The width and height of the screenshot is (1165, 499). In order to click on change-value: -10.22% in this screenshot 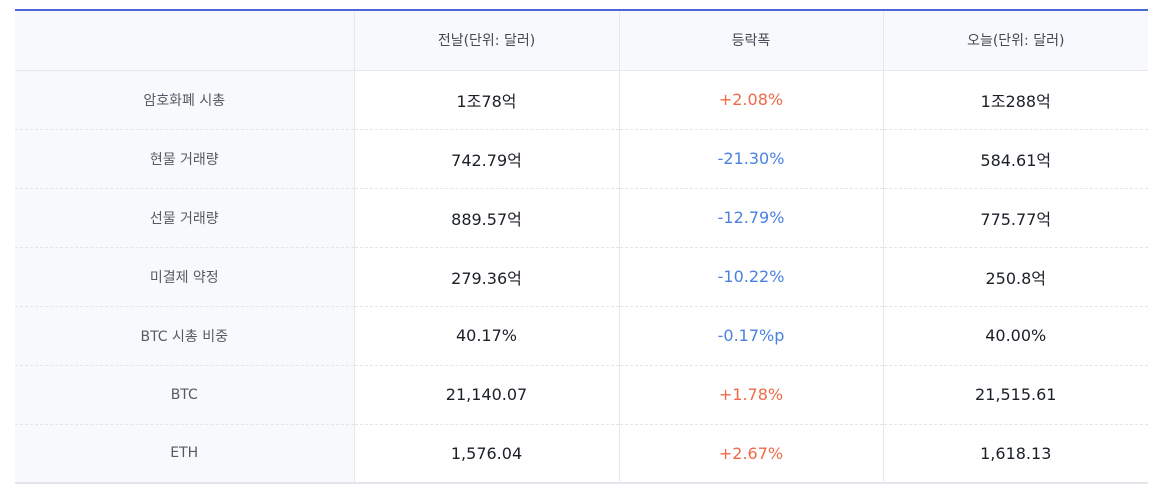, I will do `click(750, 277)`.